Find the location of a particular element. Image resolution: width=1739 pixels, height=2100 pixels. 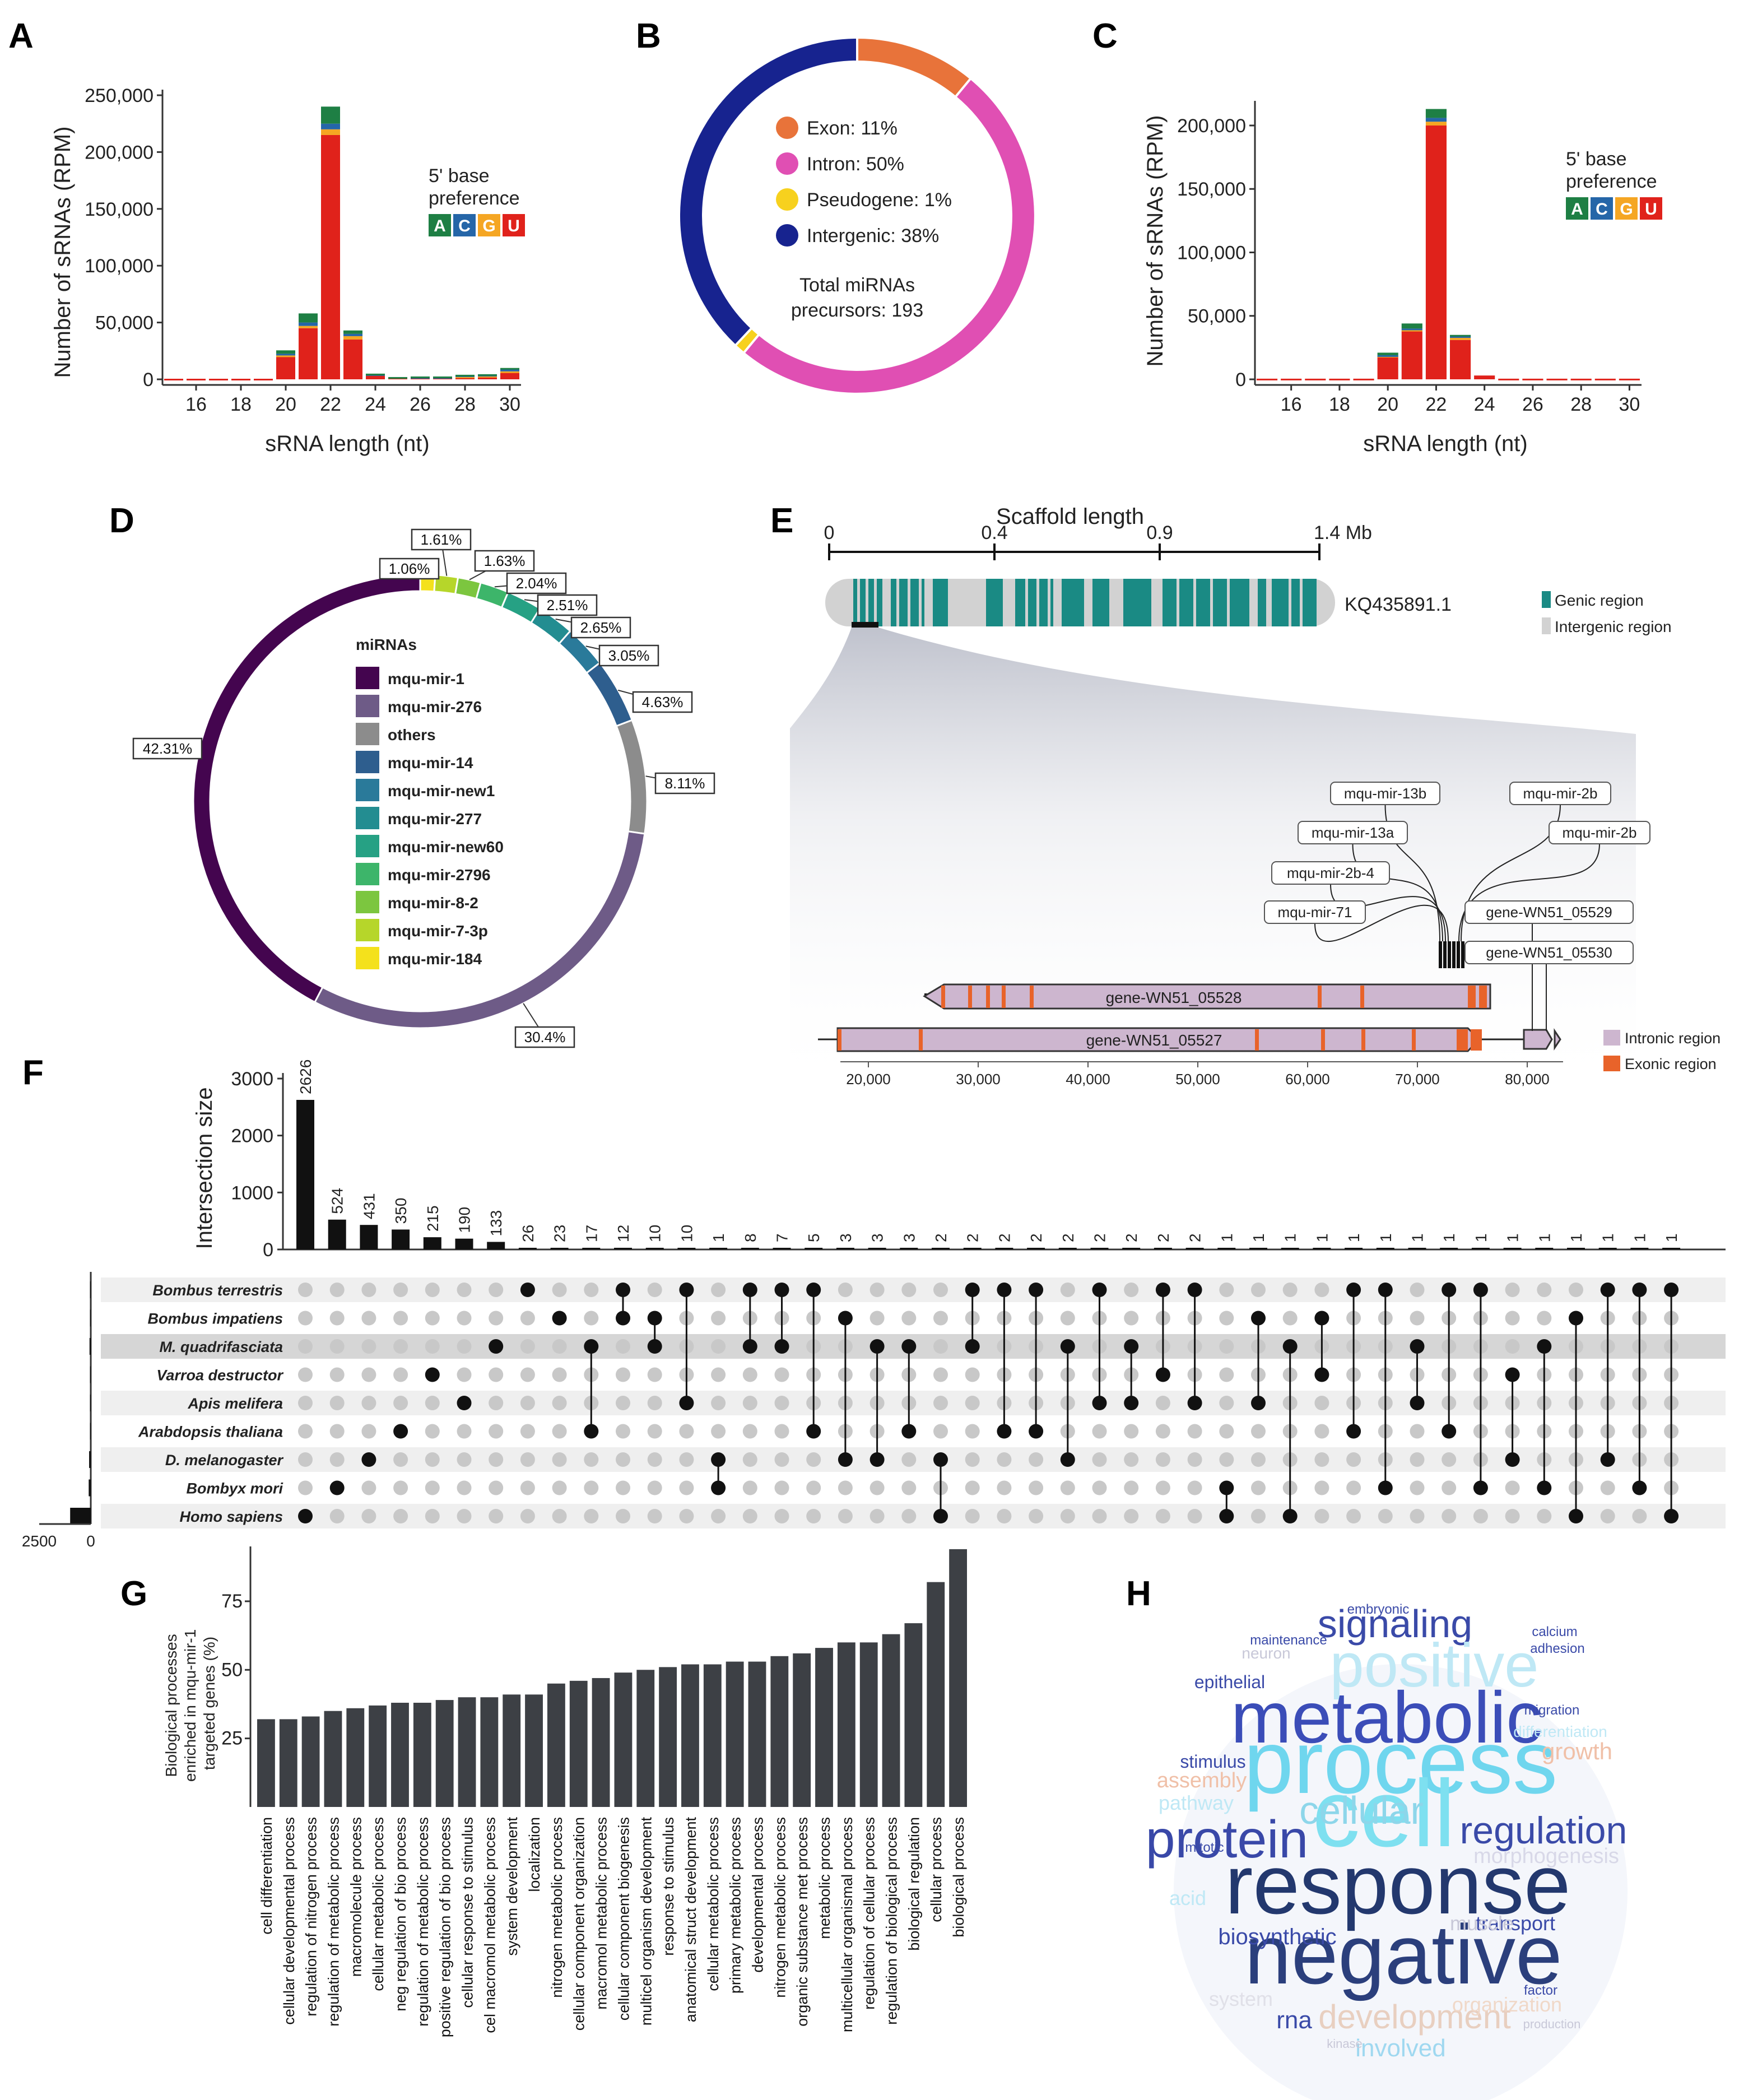

bar-nitrogen-metabolic-process is located at coordinates (780, 1731).